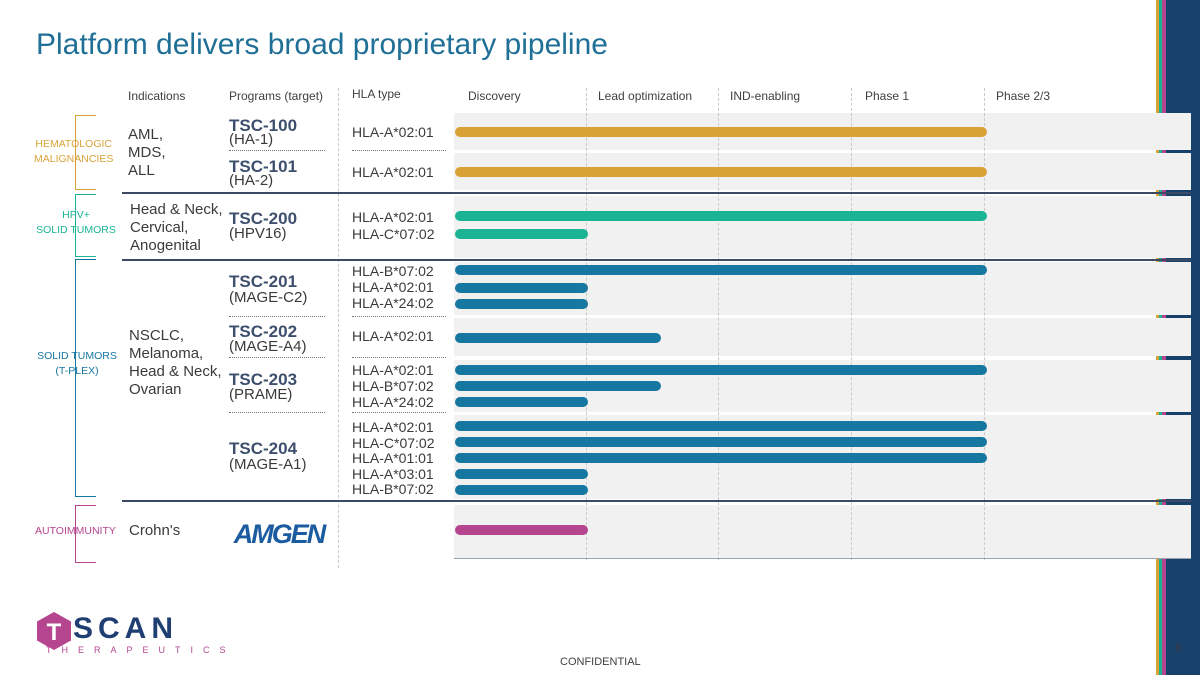  I want to click on category-autoimmunity: AUTOIMMUNITY, so click(75, 531).